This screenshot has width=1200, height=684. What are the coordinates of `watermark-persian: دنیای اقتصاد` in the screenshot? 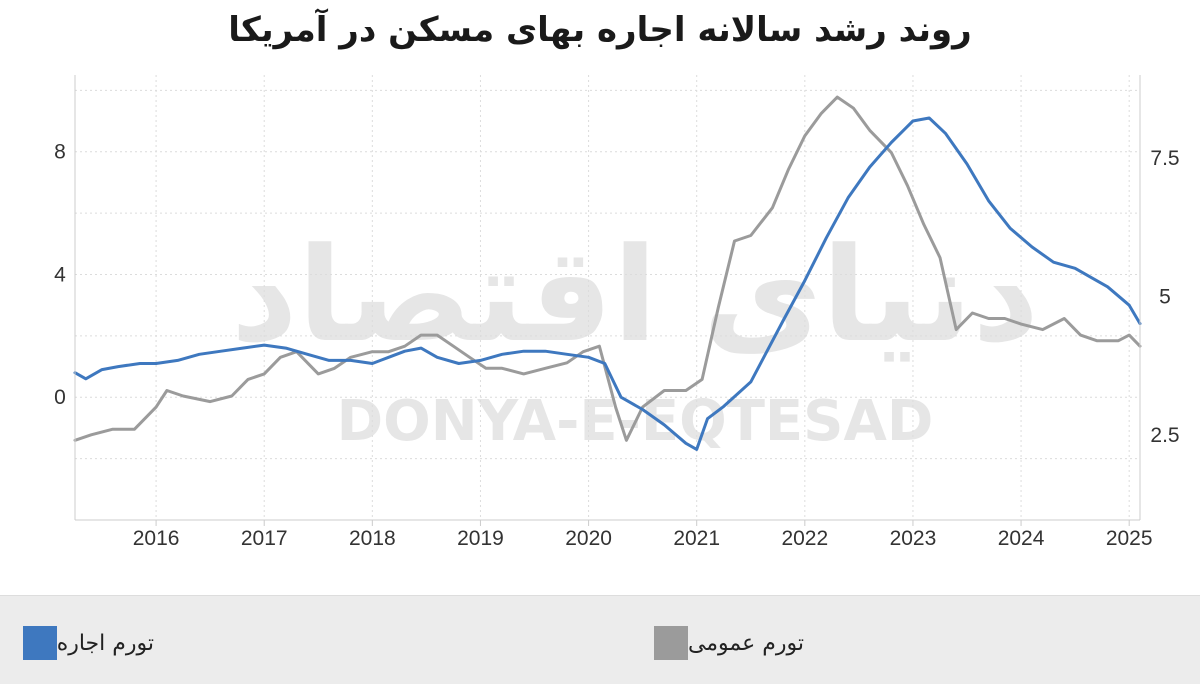 It's located at (635, 295).